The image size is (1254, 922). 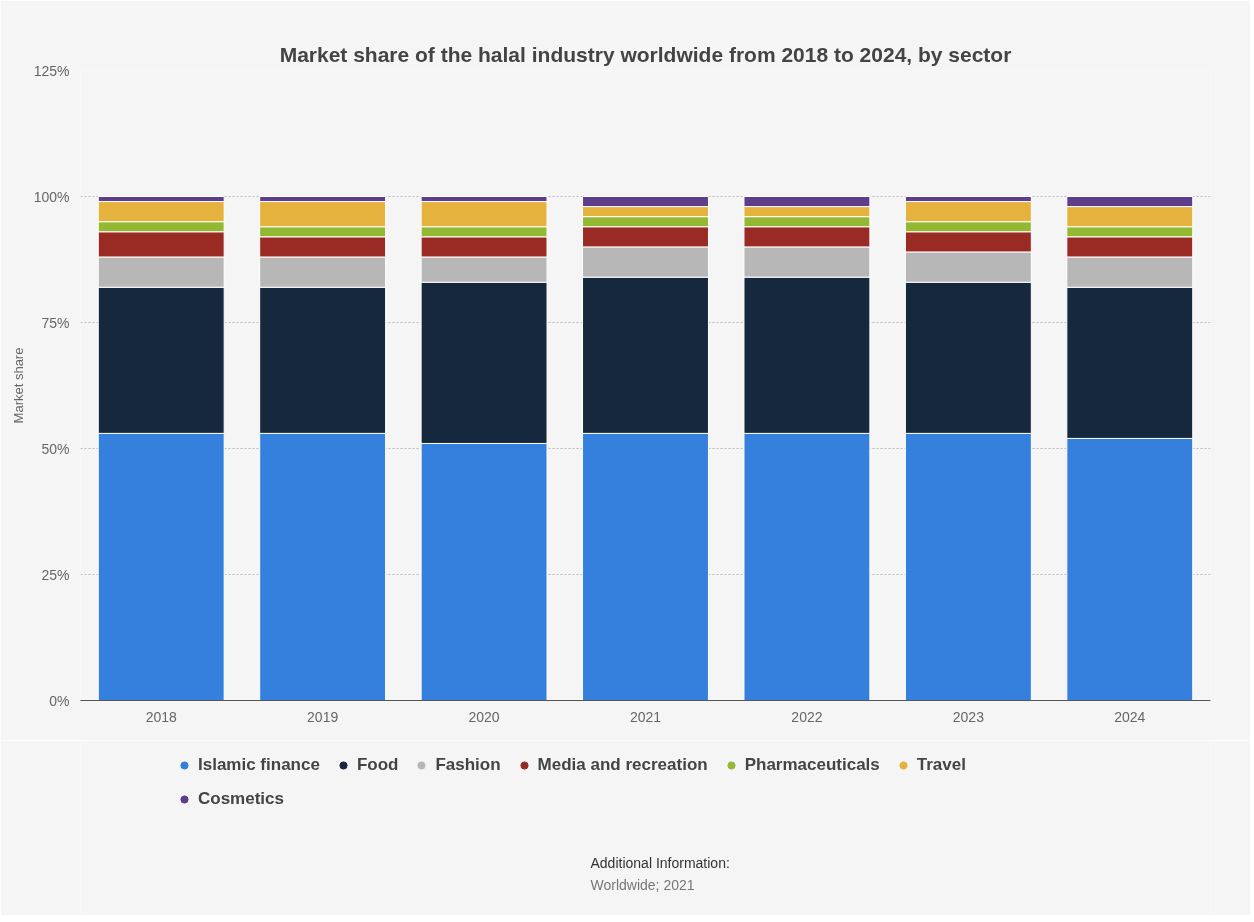 What do you see at coordinates (51, 70) in the screenshot?
I see `y-tick-label: 125%` at bounding box center [51, 70].